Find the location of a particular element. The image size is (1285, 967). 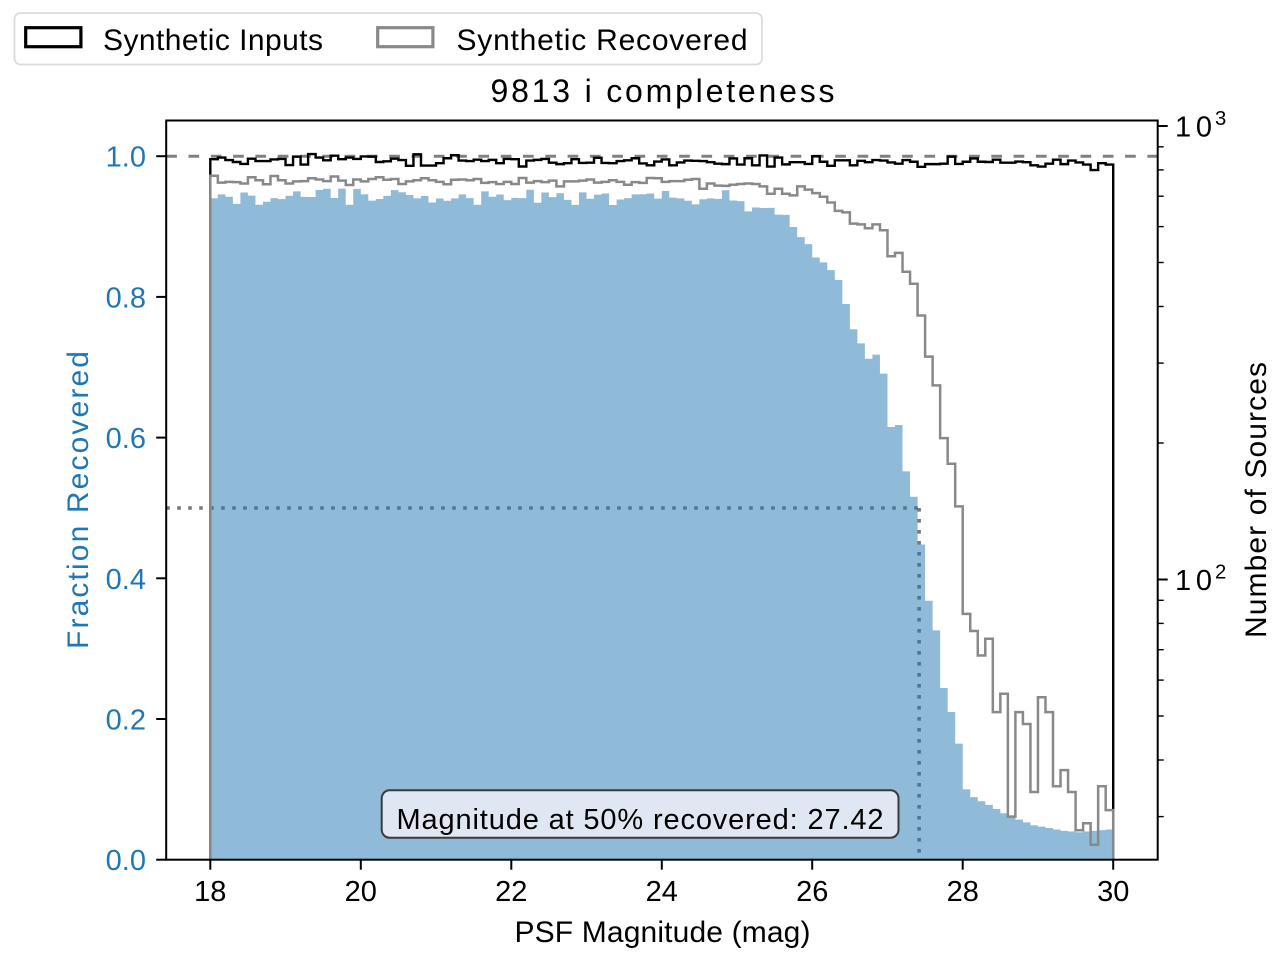

svg-text: 24 is located at coordinates (662, 892).